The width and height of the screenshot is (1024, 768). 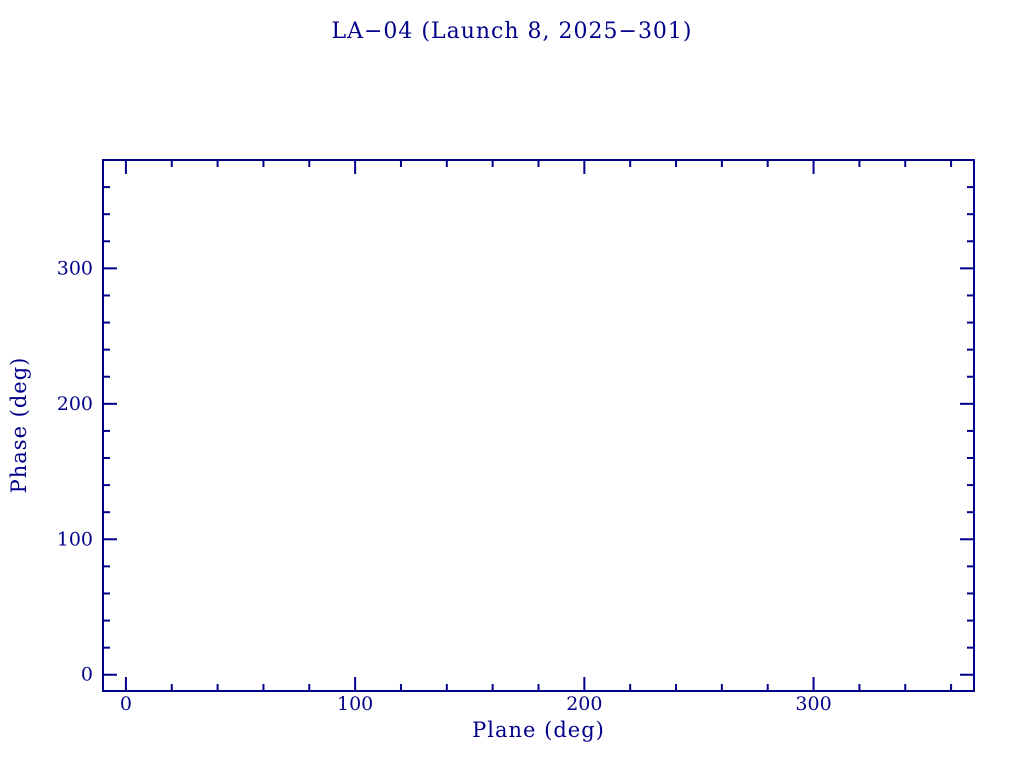 What do you see at coordinates (126, 704) in the screenshot?
I see `x-tick-label: 0` at bounding box center [126, 704].